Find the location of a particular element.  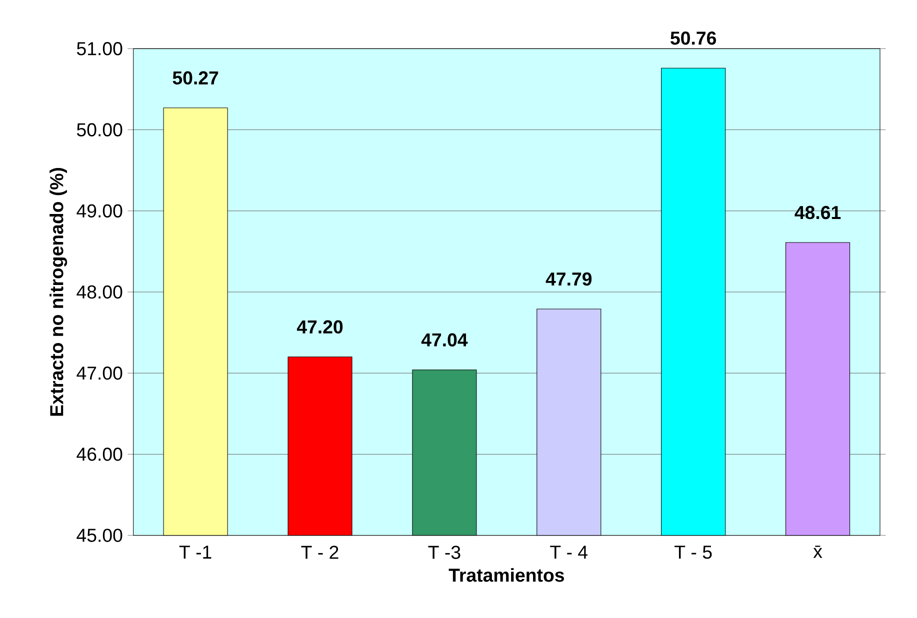

data-label: 47.04 is located at coordinates (444, 339).